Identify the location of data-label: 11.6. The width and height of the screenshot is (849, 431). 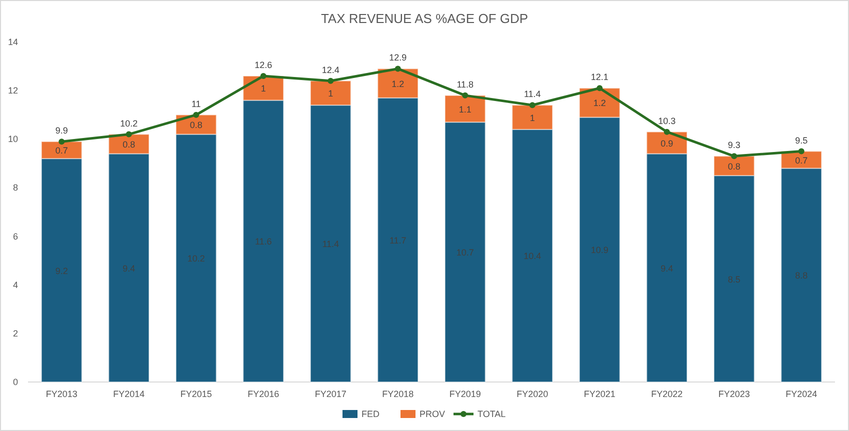
(263, 241).